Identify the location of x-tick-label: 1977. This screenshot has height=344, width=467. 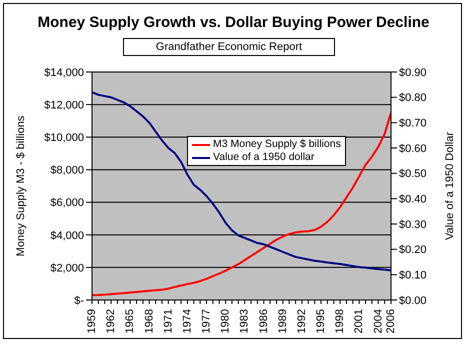
(206, 321).